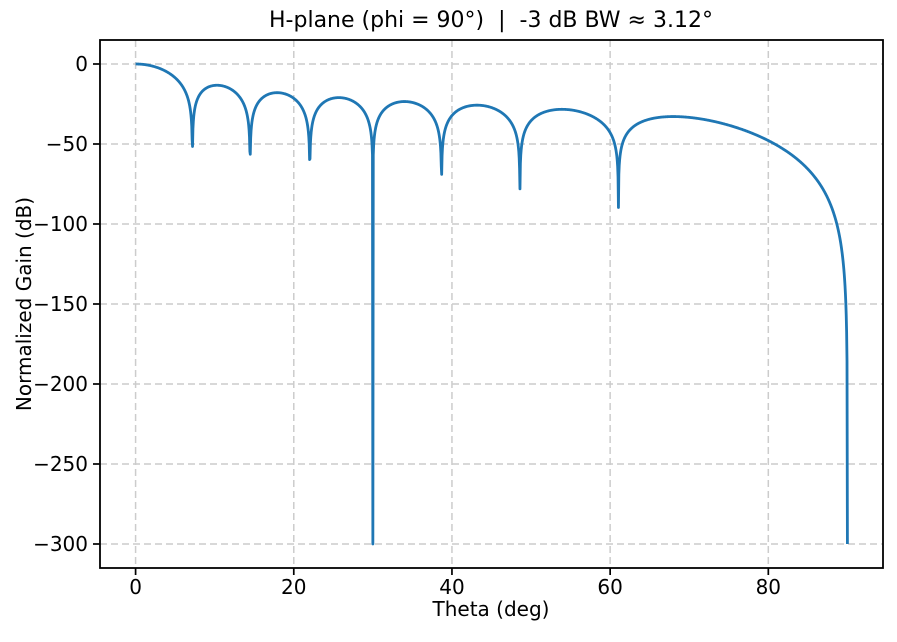 The image size is (897, 642). I want to click on y-tick-label: −300, so click(60, 544).